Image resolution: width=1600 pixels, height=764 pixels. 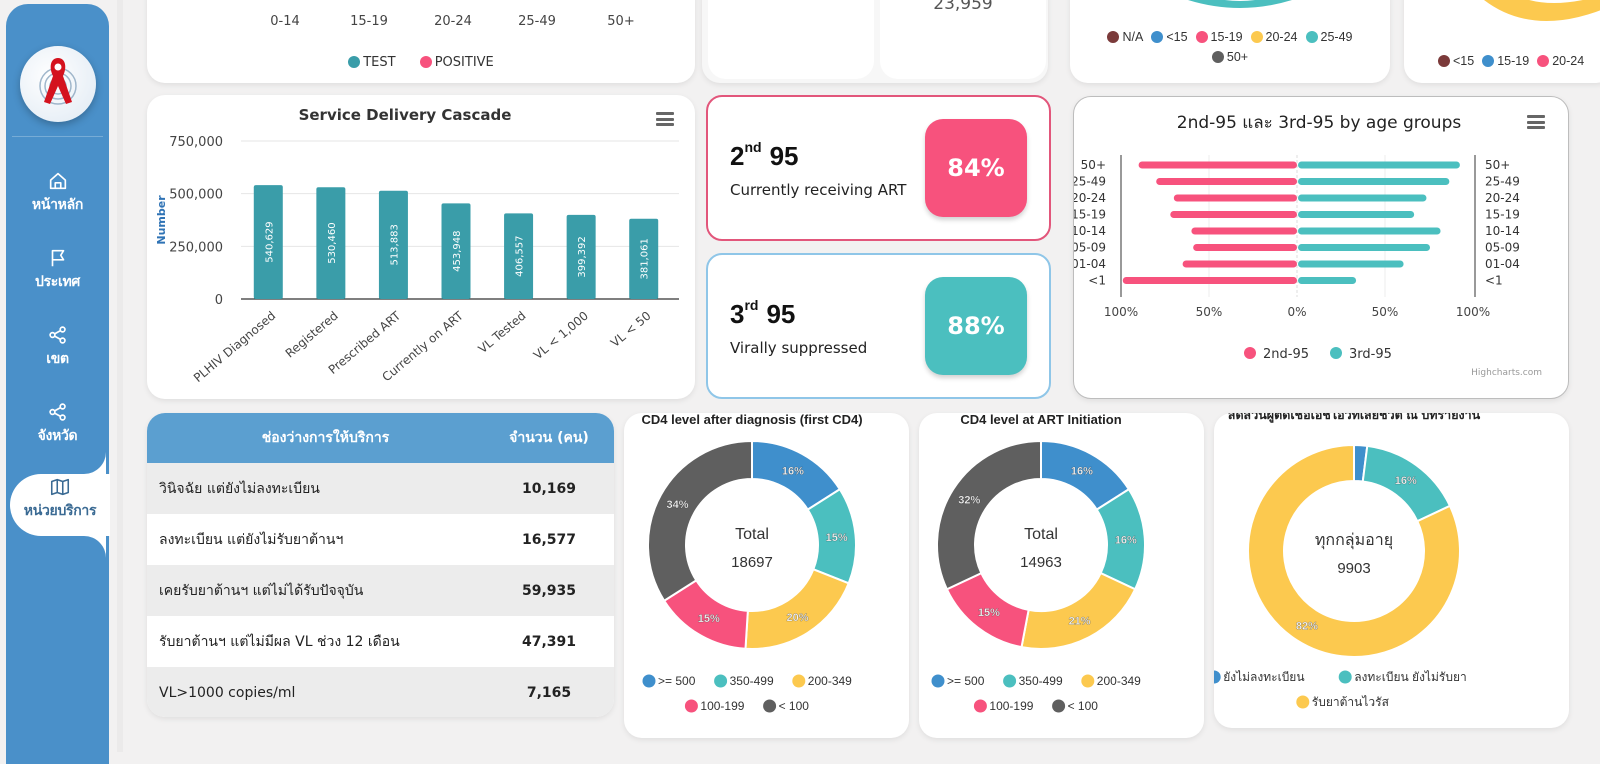 What do you see at coordinates (1502, 182) in the screenshot?
I see `y-tick-label-right: 25-49` at bounding box center [1502, 182].